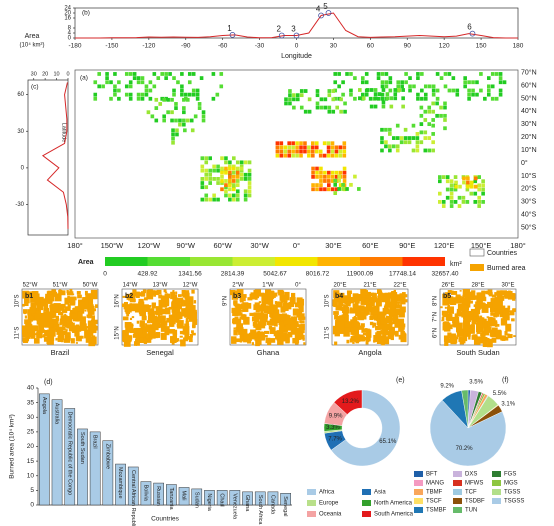  I want to click on slice, so click(348, 402).